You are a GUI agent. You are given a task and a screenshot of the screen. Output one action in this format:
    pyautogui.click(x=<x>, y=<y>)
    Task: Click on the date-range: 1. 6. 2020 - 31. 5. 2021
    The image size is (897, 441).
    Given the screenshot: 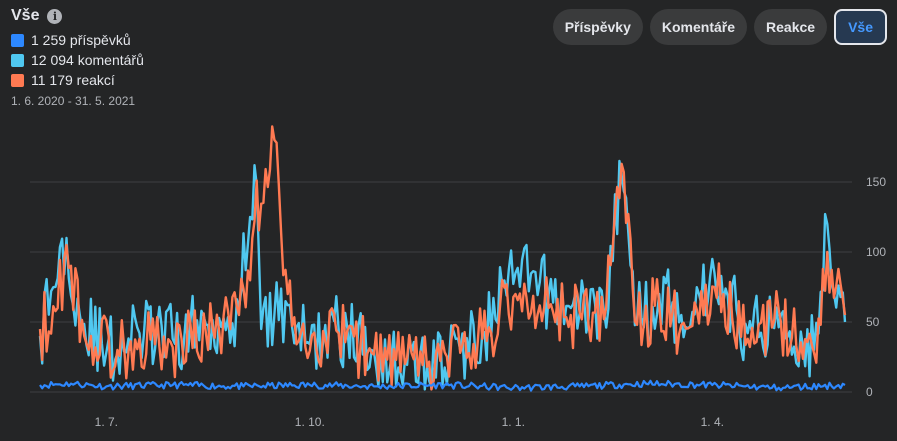 What is the action you would take?
    pyautogui.click(x=73, y=101)
    